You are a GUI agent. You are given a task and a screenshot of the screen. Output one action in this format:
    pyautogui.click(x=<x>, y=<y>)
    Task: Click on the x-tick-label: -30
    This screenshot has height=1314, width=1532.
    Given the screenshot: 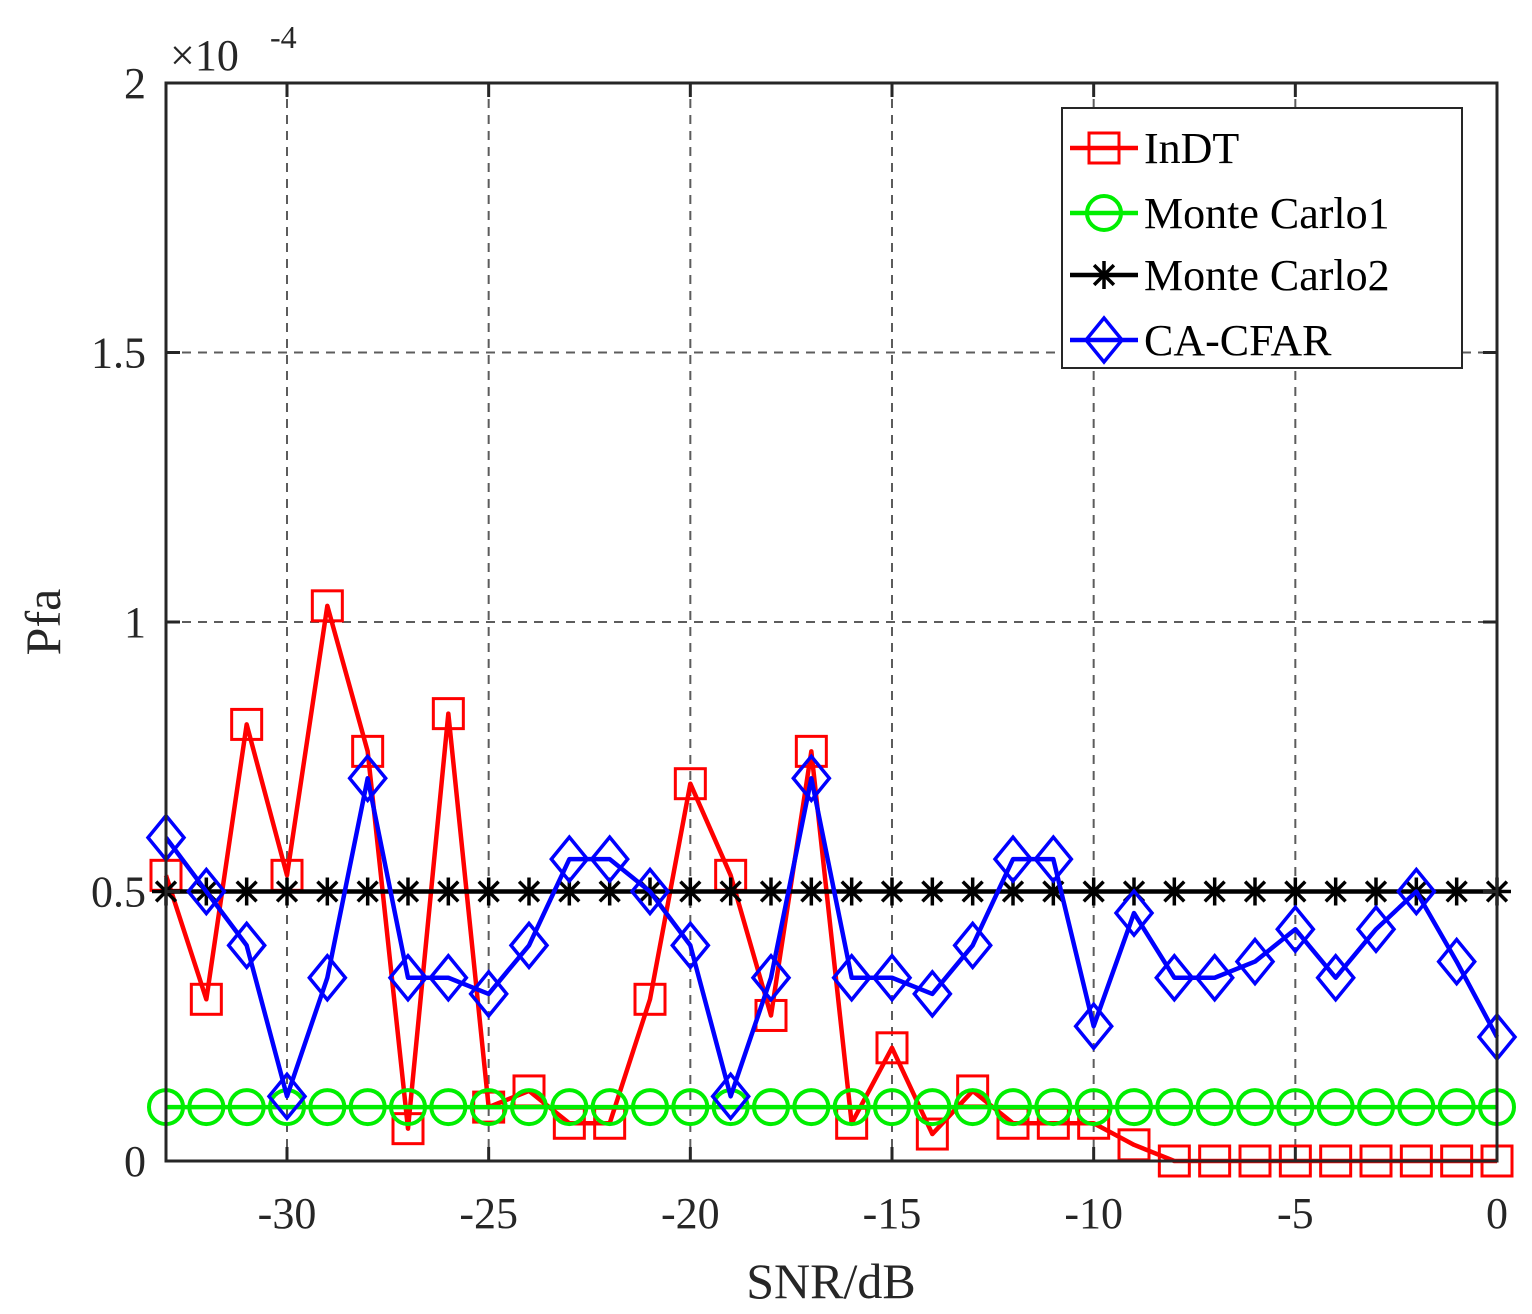 What is the action you would take?
    pyautogui.click(x=287, y=1213)
    